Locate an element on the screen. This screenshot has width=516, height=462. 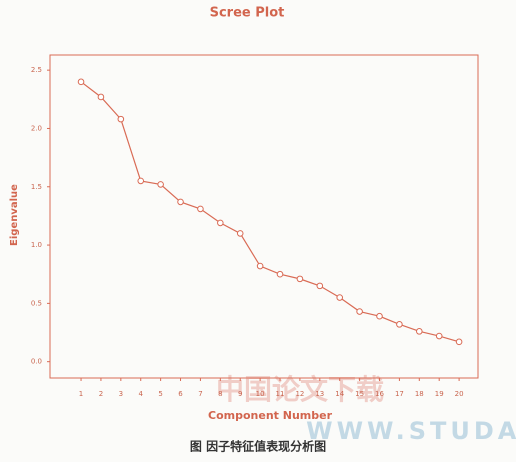
x-tick-label: 12 is located at coordinates (299, 394).